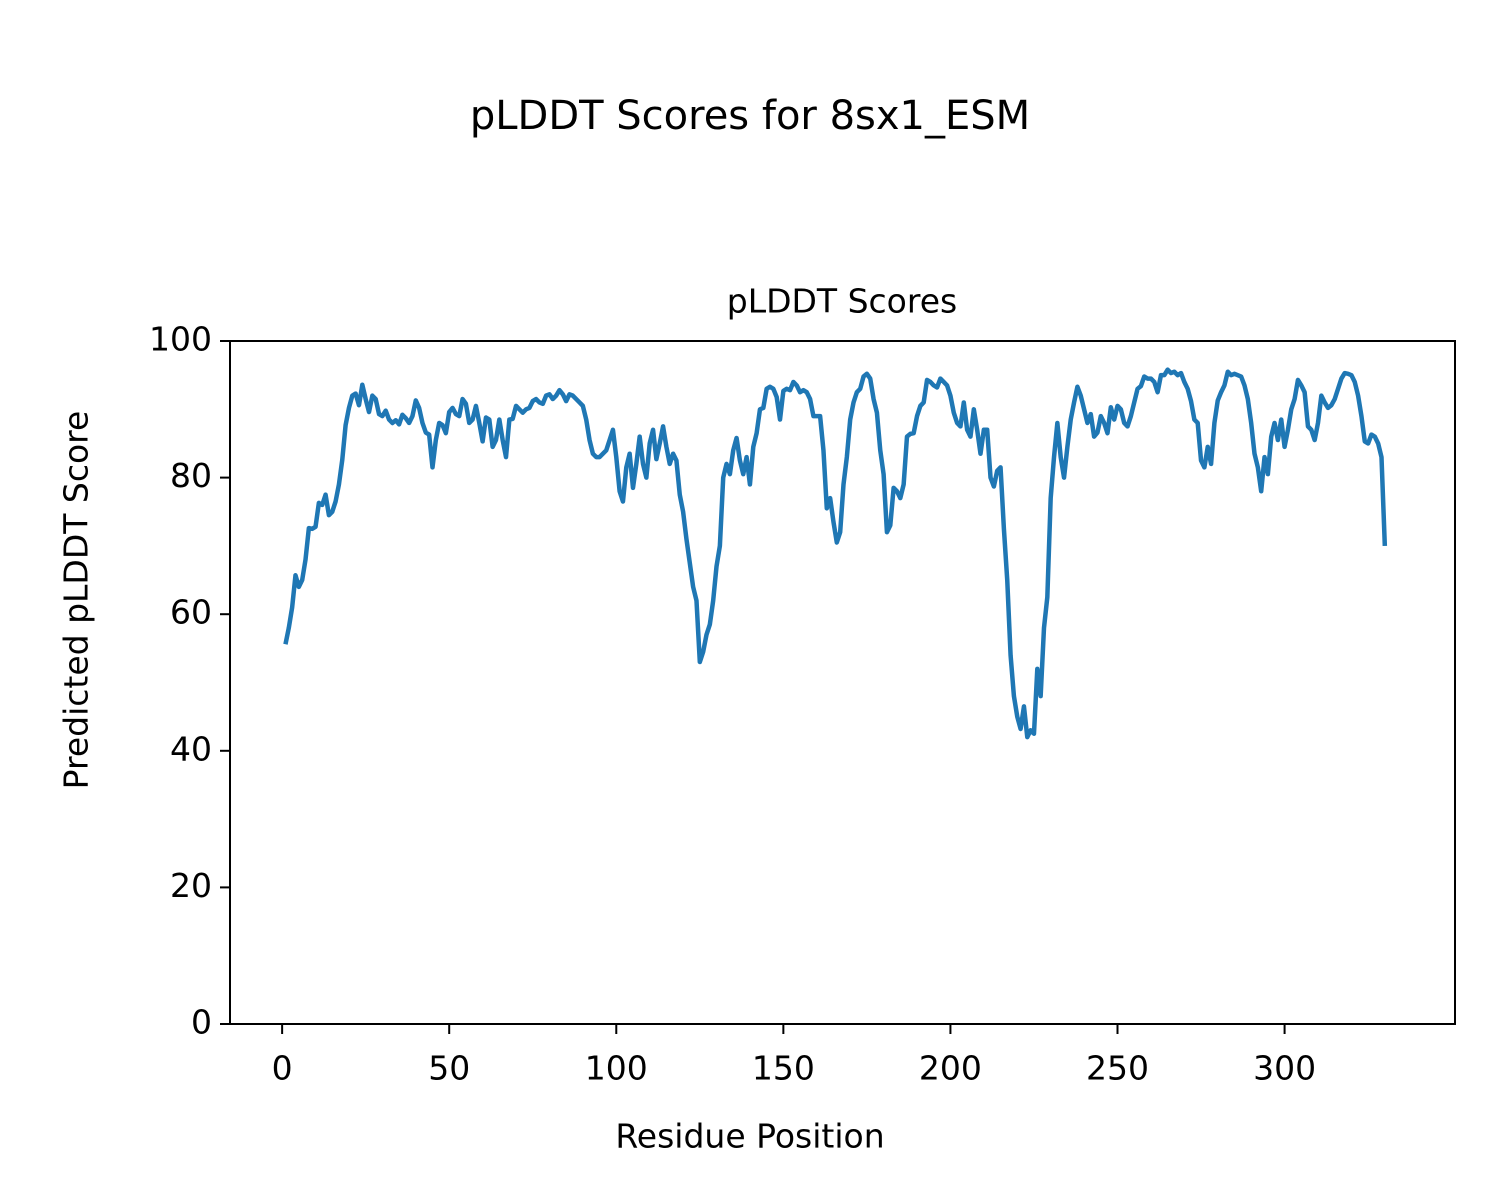 The height and width of the screenshot is (1200, 1500). Describe the element at coordinates (749, 1136) in the screenshot. I see `x-axis-label: Residue Position` at that location.